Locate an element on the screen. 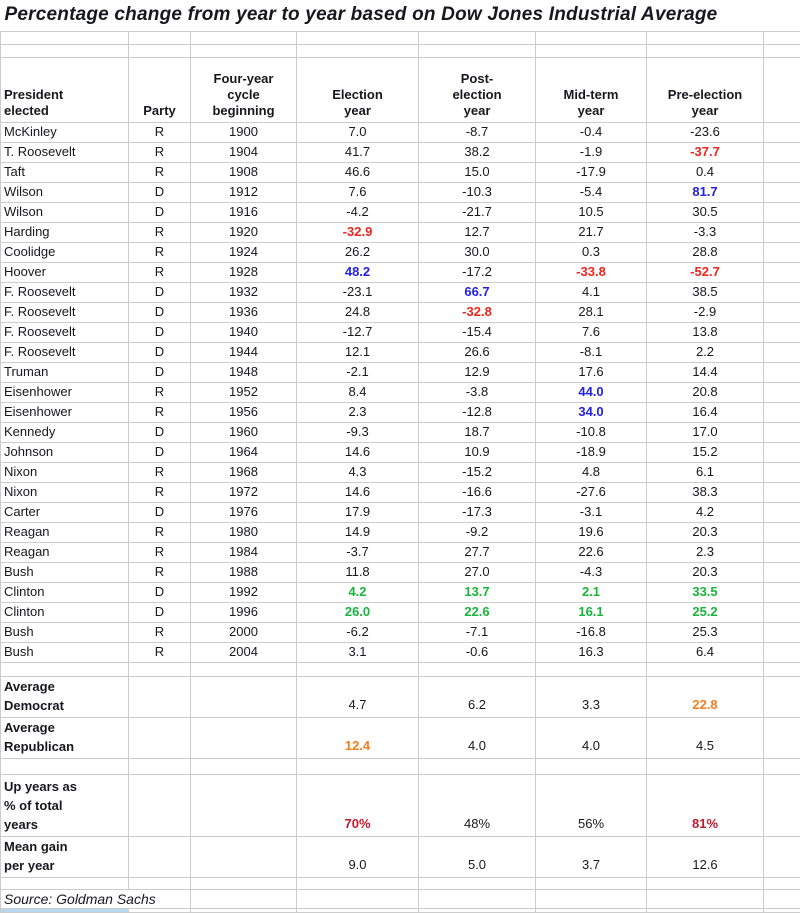  summary-label-cell: Average Republican is located at coordinates (65, 737).